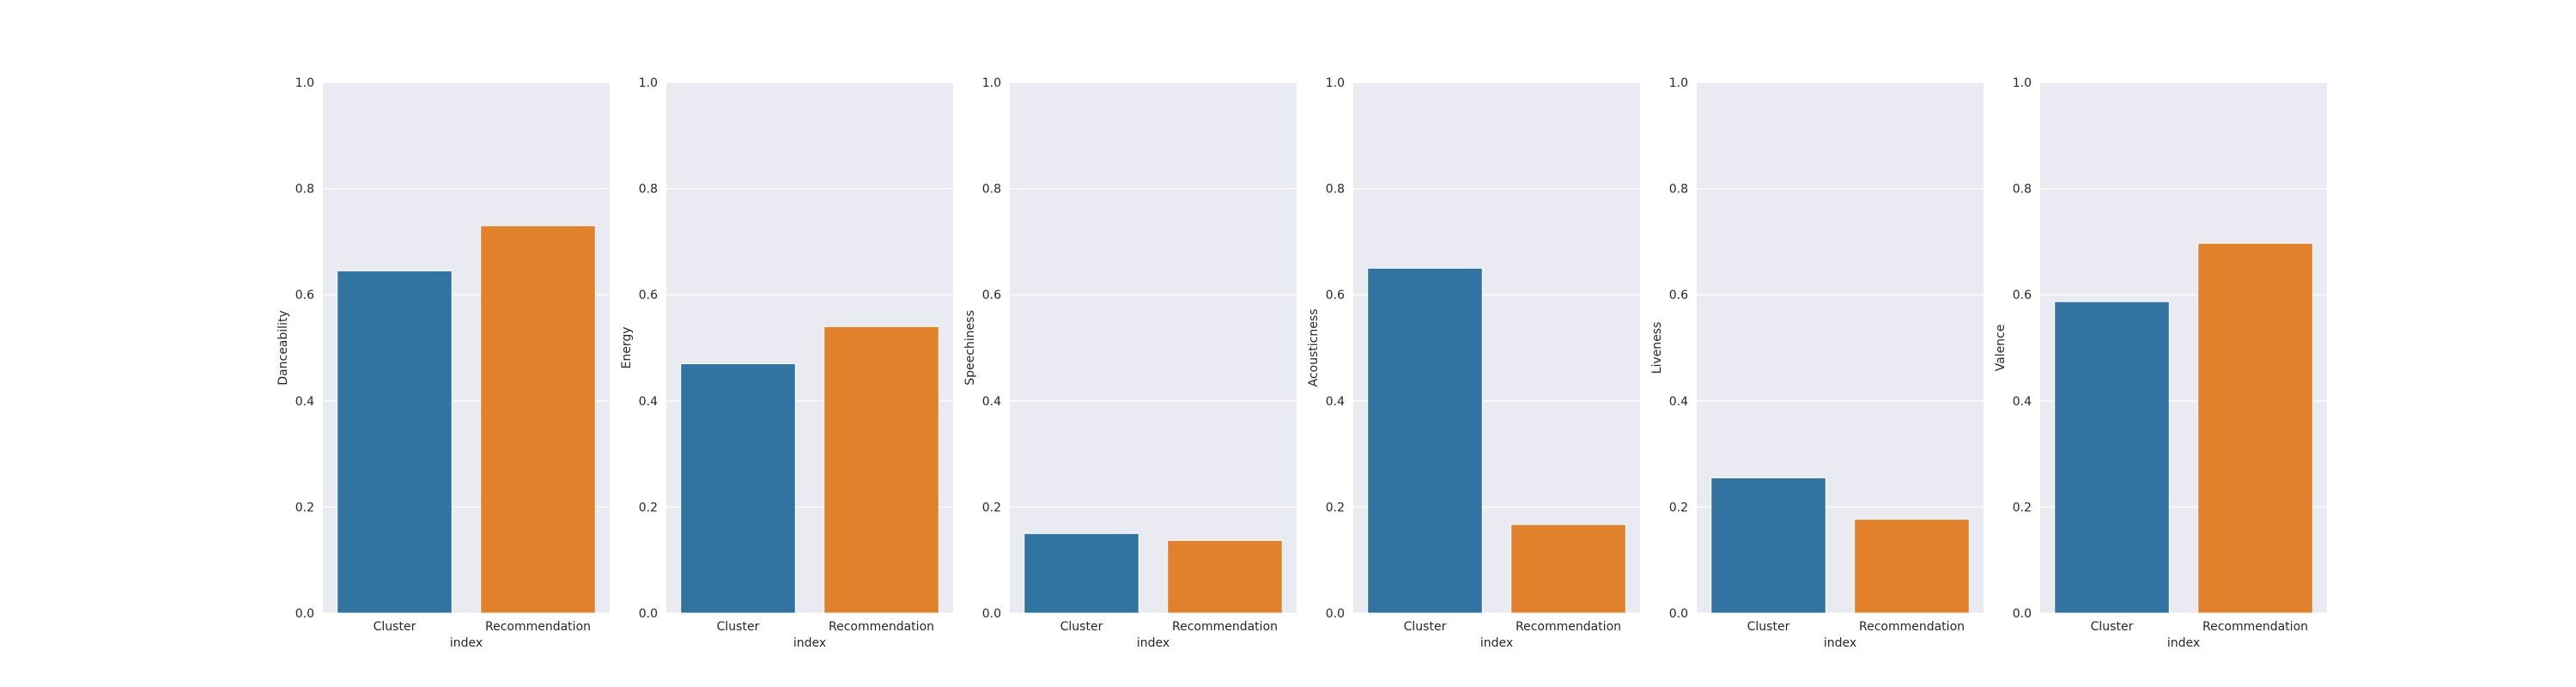 This screenshot has width=2576, height=687. What do you see at coordinates (283, 347) in the screenshot?
I see `y-axis-title: Danceability` at bounding box center [283, 347].